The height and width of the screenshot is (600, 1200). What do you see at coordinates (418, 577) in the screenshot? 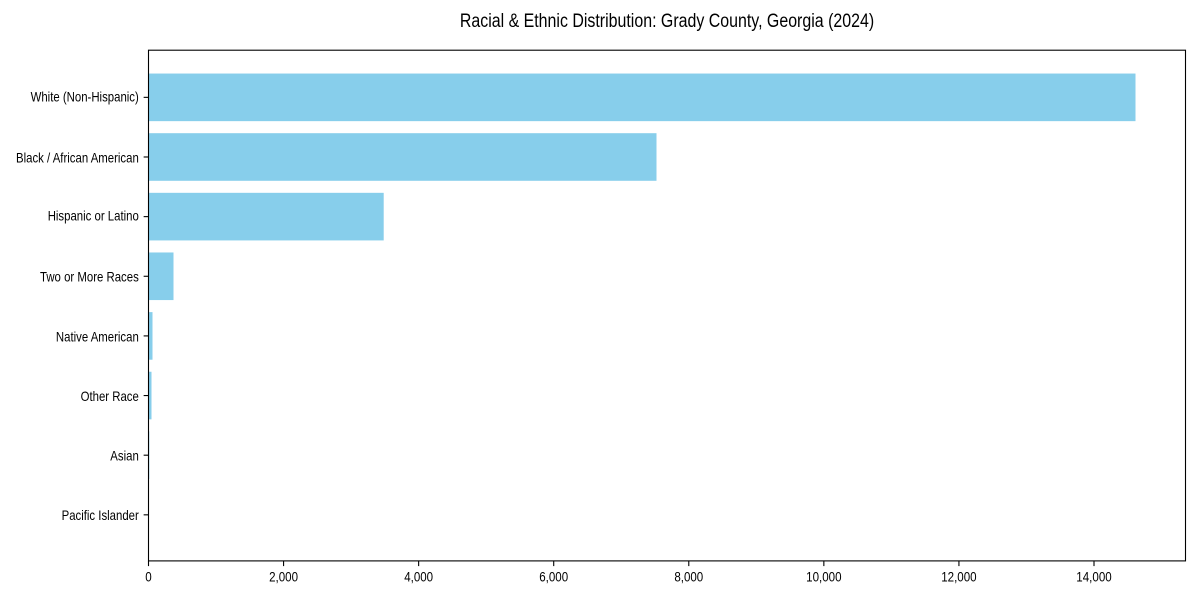
I see `svg-text: 4,000` at bounding box center [418, 577].